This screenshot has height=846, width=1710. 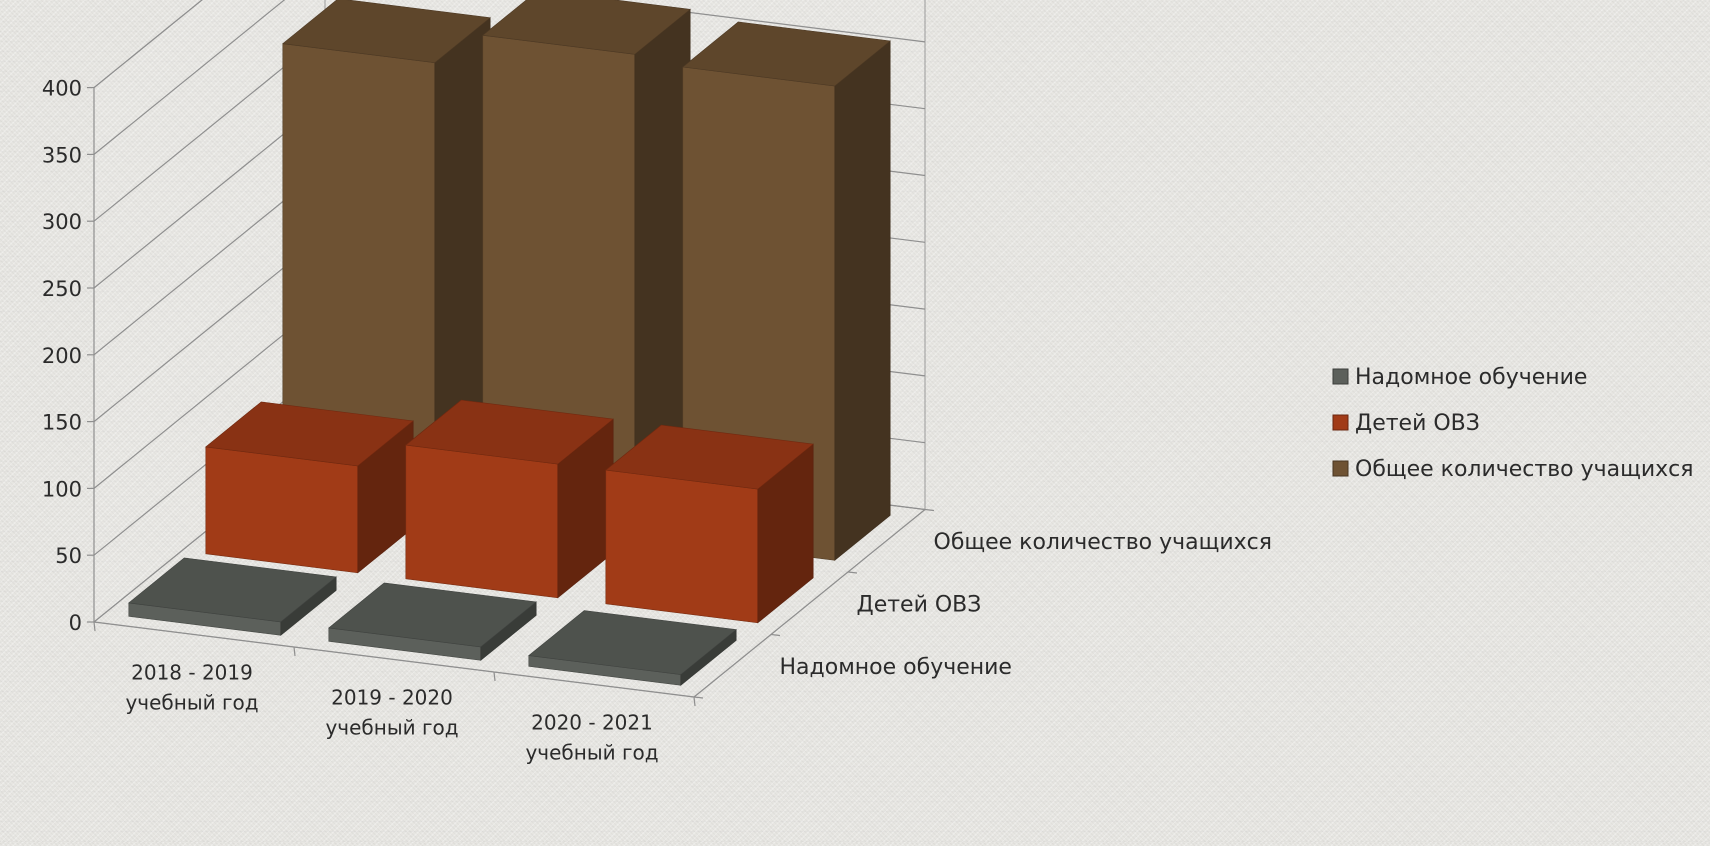 What do you see at coordinates (62, 356) in the screenshot?
I see `value-tick-label: 200` at bounding box center [62, 356].